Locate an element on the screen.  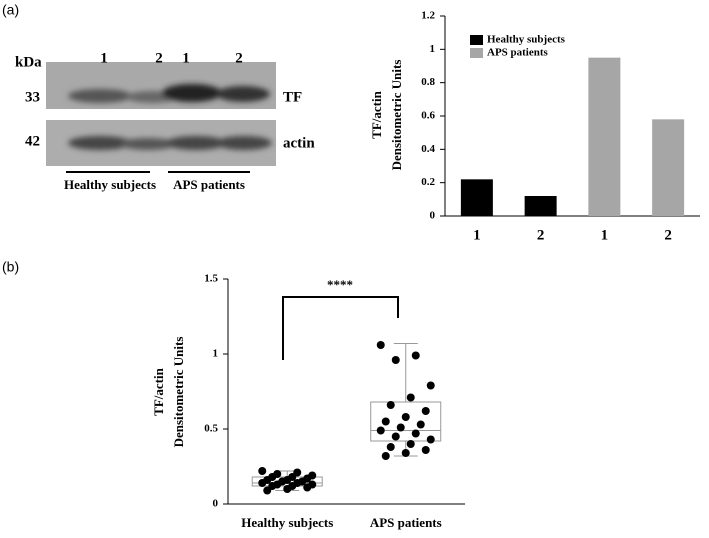
x-tick-label: Healthy subjects is located at coordinates (287, 522).